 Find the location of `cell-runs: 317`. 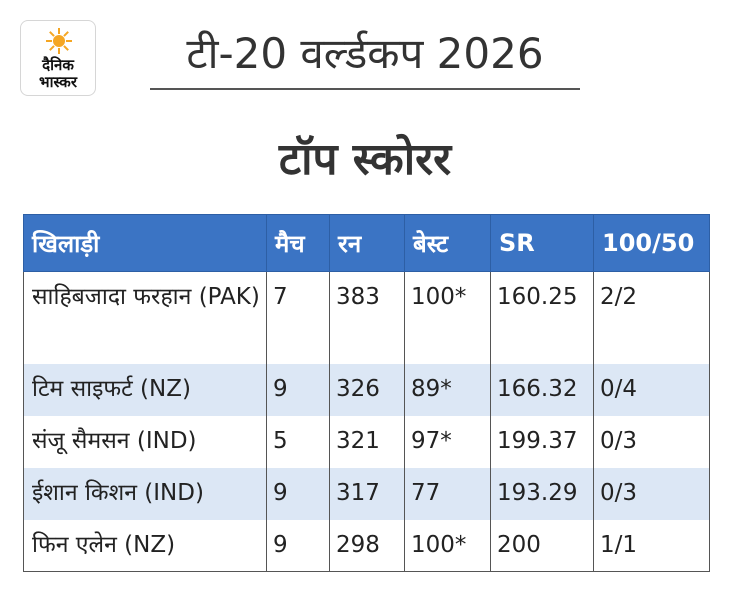

cell-runs: 317 is located at coordinates (367, 493).